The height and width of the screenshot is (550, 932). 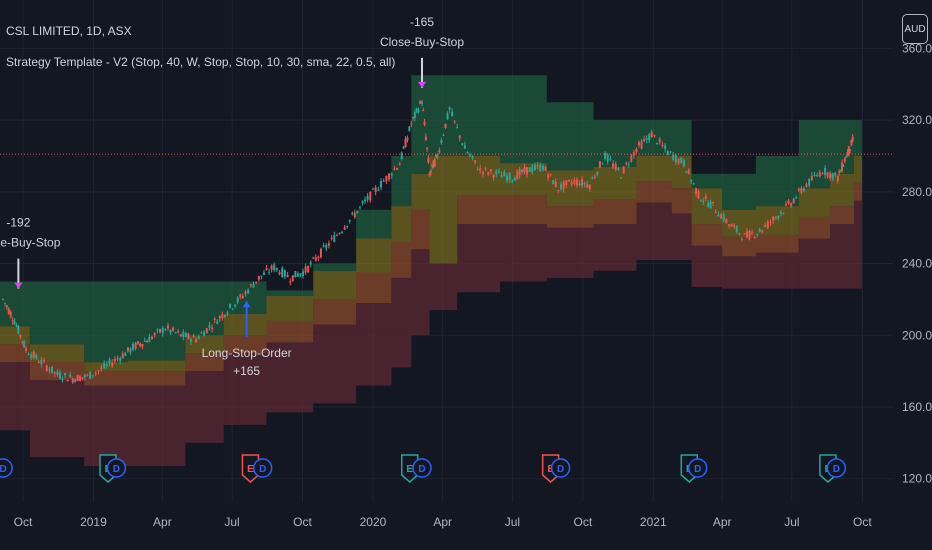 I want to click on symbol-title: CSL LIMITED, 1D, ASX, so click(x=69, y=31).